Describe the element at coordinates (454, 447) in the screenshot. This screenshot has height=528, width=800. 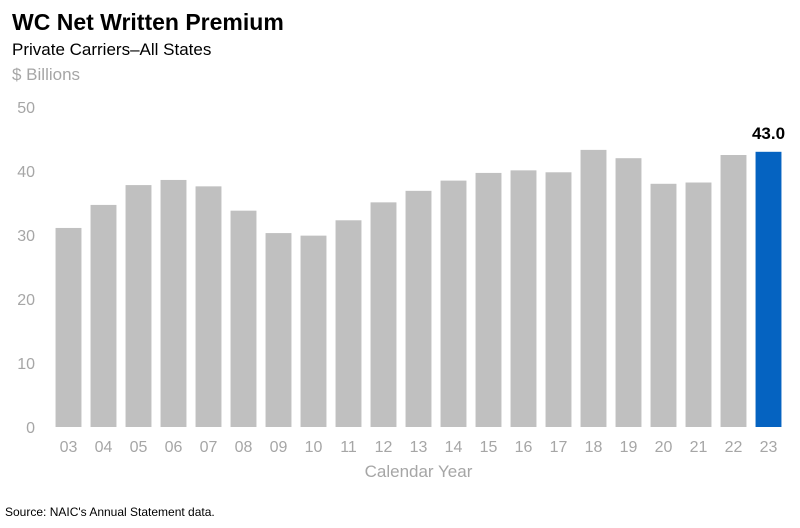
I see `x-tick-label: 14` at that location.